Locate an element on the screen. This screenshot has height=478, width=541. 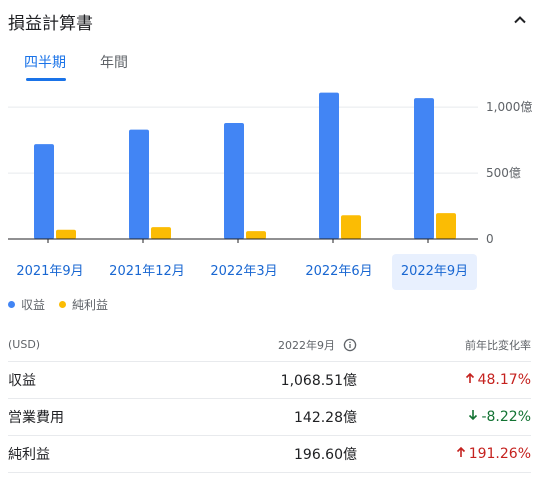
row-change-value: 48.17% is located at coordinates (504, 380).